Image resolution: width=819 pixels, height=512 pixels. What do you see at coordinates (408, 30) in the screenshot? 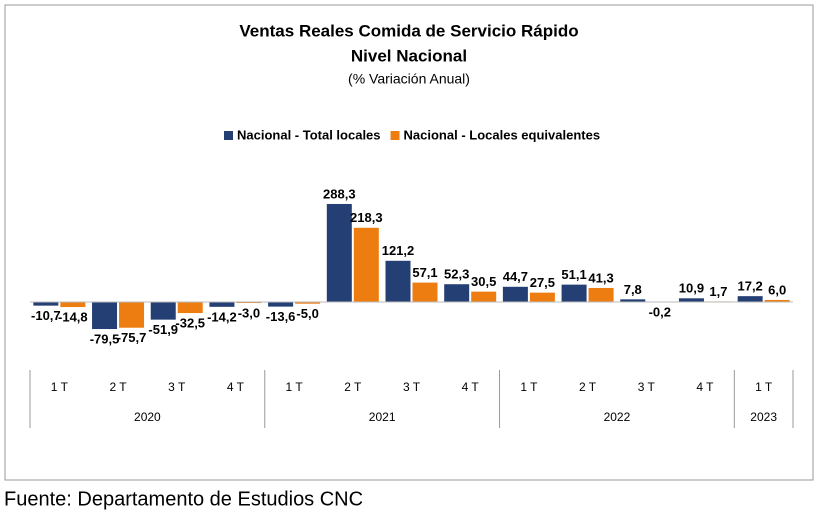
I see `chart-title: Ventas Reales Comida de Servicio Rápido` at bounding box center [408, 30].